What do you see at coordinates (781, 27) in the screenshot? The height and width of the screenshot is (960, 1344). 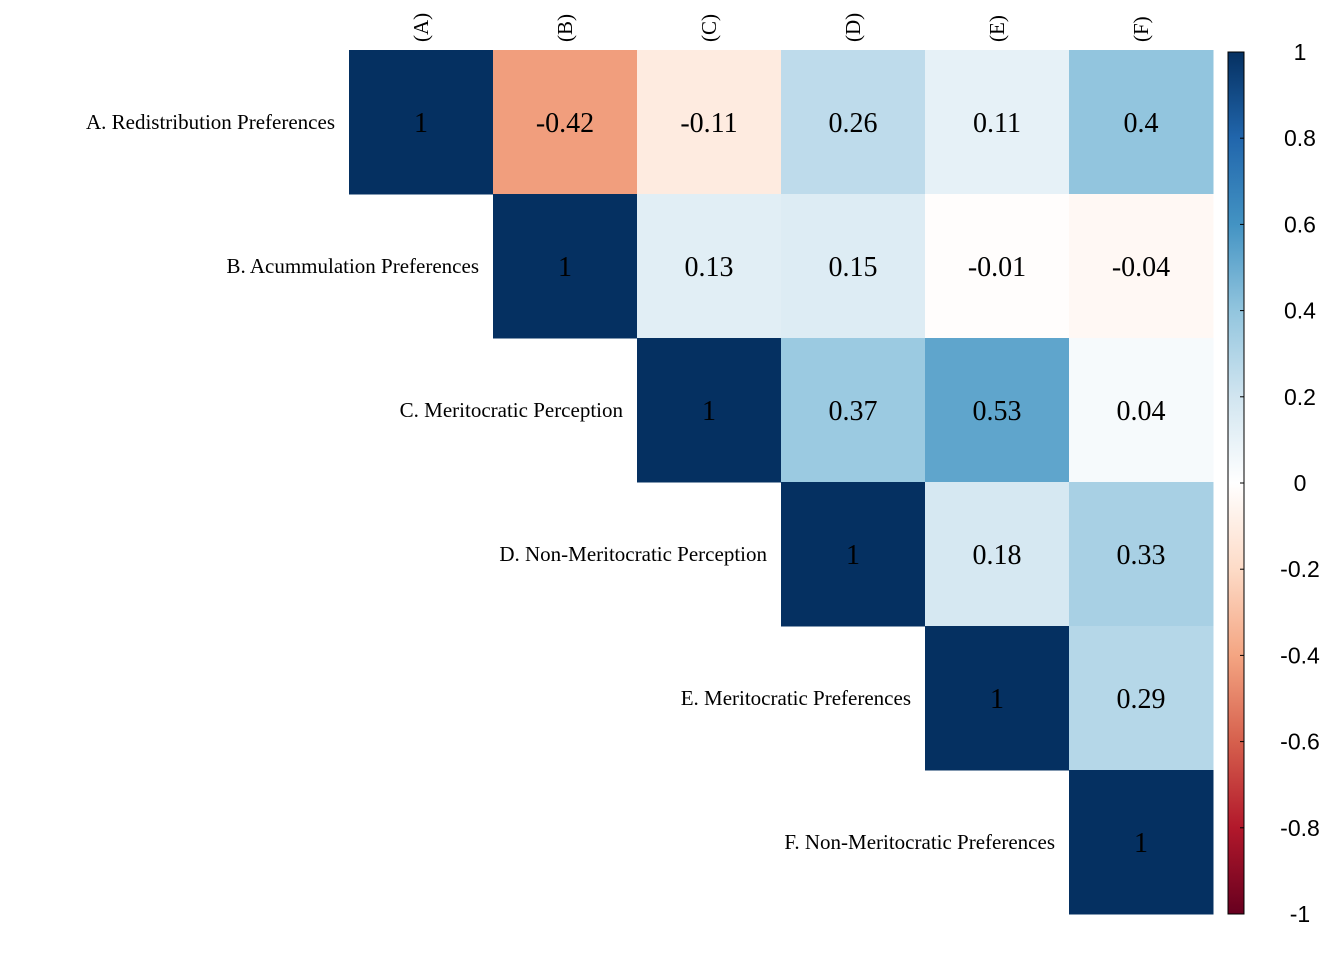 I see `column-labels: (A) (B) (C) (D) (E) (F)` at bounding box center [781, 27].